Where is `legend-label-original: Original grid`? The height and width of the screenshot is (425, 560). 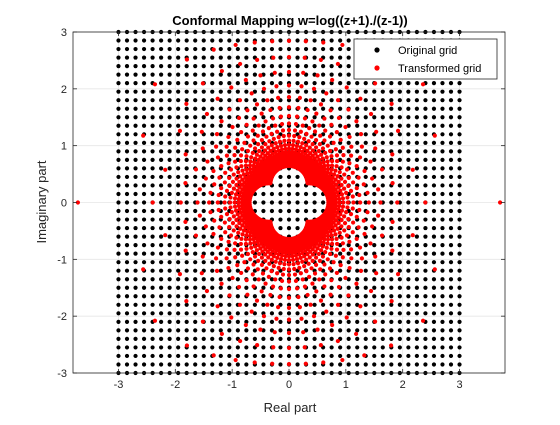 legend-label-original: Original grid is located at coordinates (427, 51).